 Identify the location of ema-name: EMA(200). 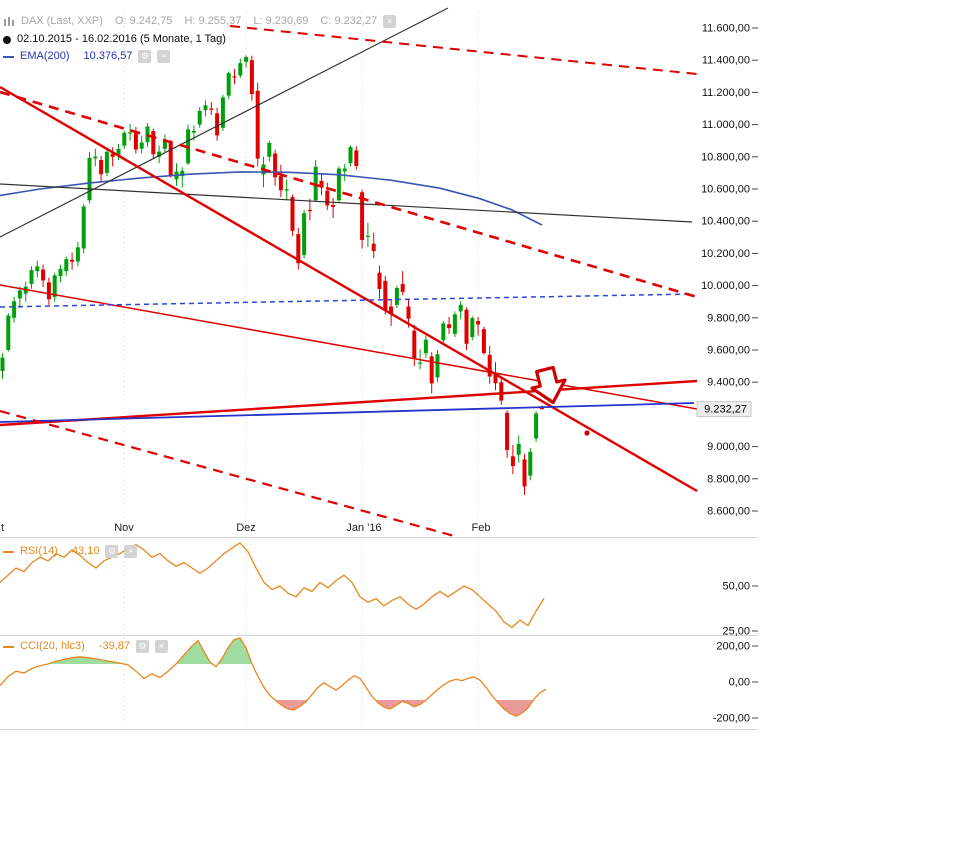
(45, 56).